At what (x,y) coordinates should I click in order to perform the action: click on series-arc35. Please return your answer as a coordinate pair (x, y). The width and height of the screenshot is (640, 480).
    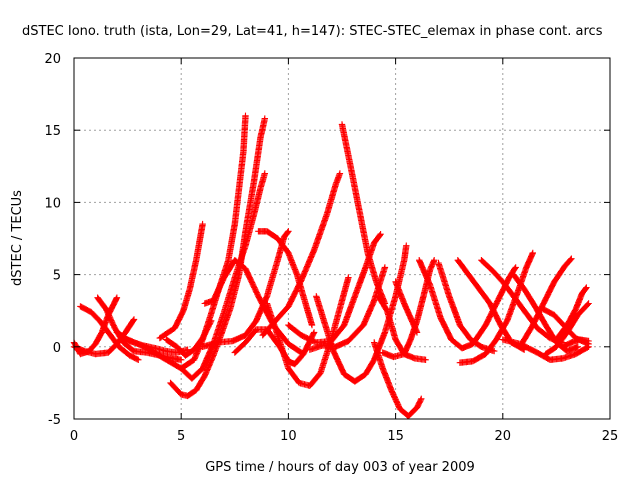
    Looking at the image, I should click on (571, 313).